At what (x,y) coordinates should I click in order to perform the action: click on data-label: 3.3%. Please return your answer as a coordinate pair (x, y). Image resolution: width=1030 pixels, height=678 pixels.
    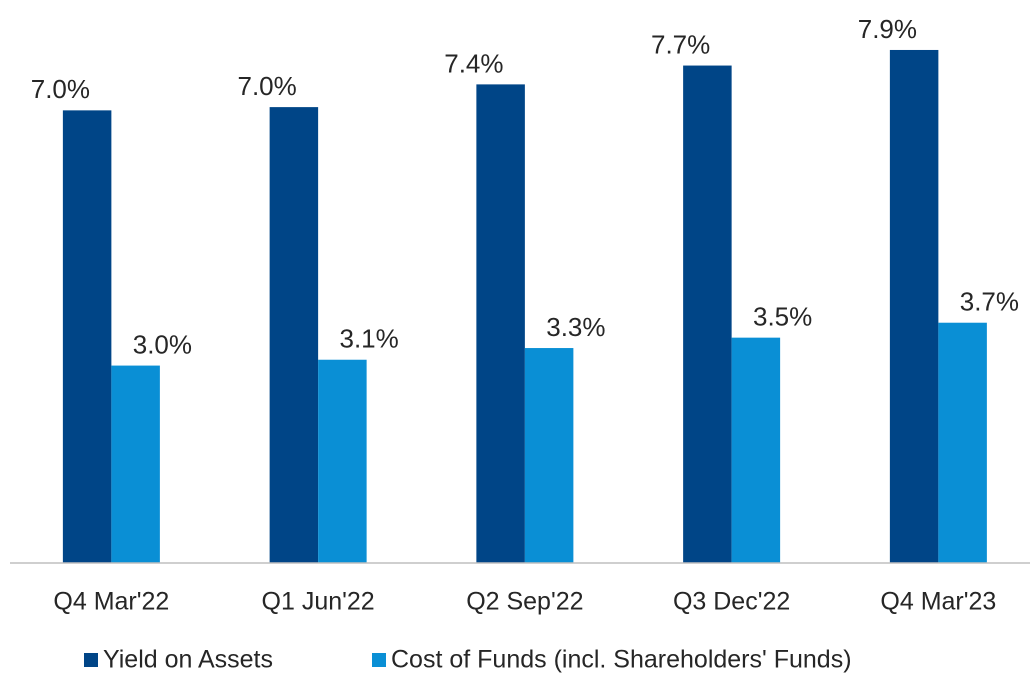
    Looking at the image, I should click on (575, 327).